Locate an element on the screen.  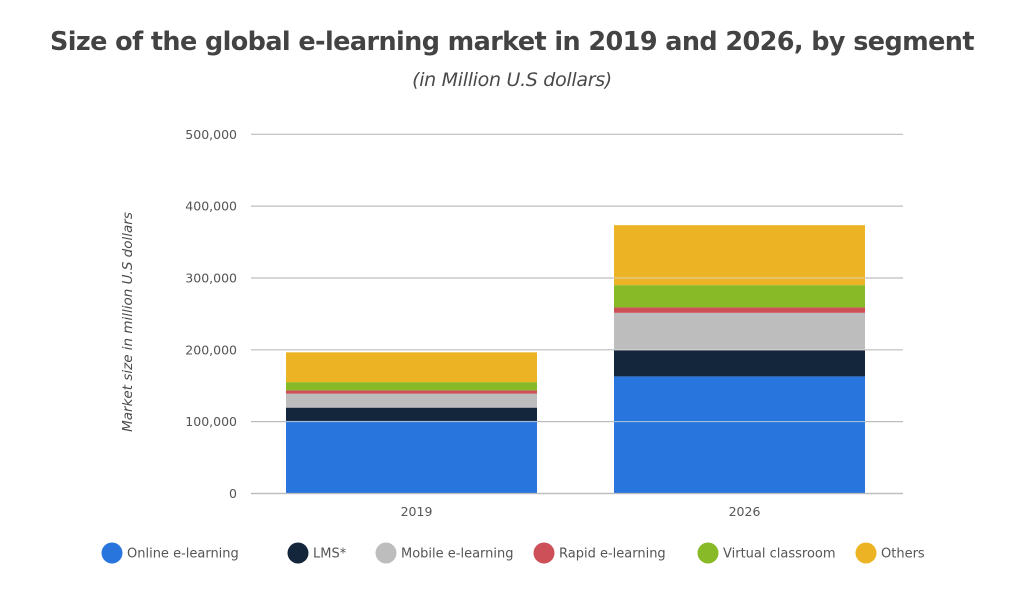
x-tick-label: 2019 is located at coordinates (417, 511).